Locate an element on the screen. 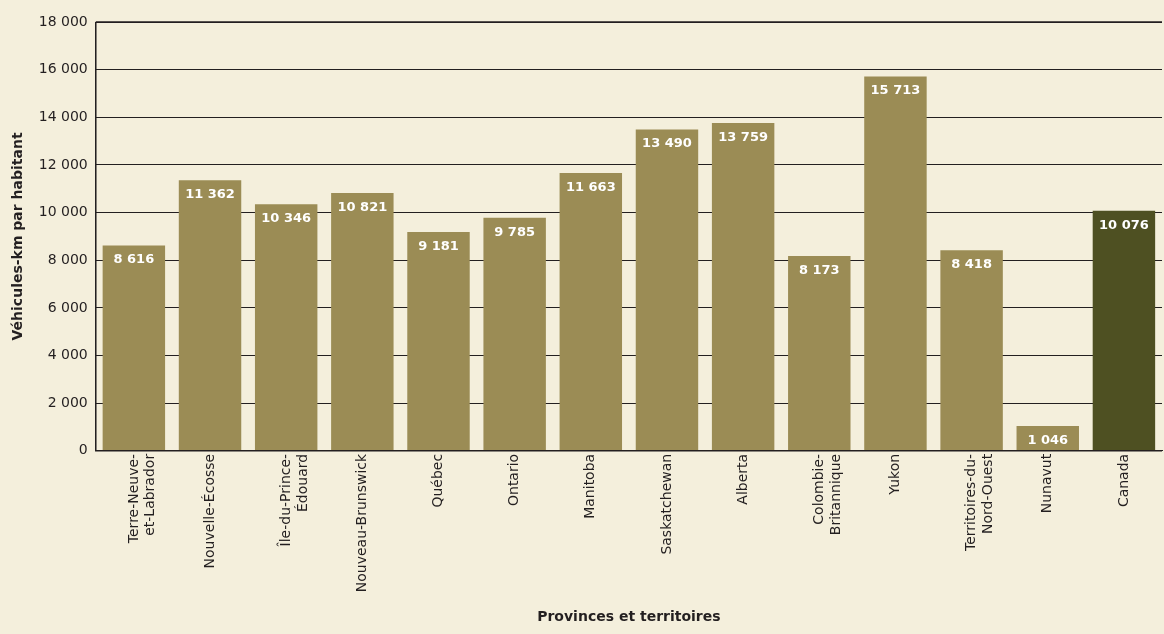 The width and height of the screenshot is (1164, 634). x-tick-label: Saskatchewan is located at coordinates (665, 504).